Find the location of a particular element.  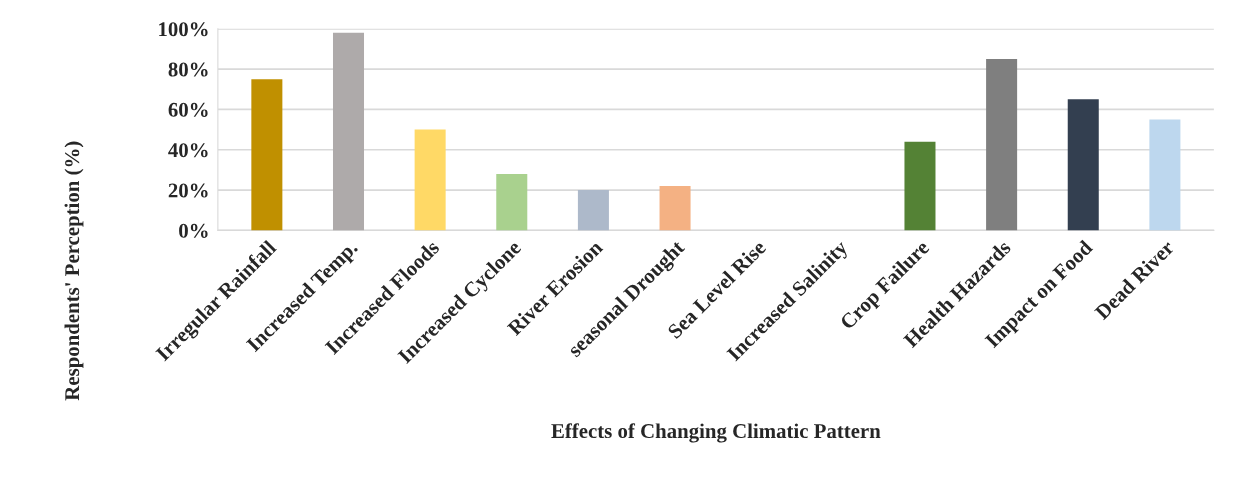

y-tick-label: 80% is located at coordinates (188, 69).